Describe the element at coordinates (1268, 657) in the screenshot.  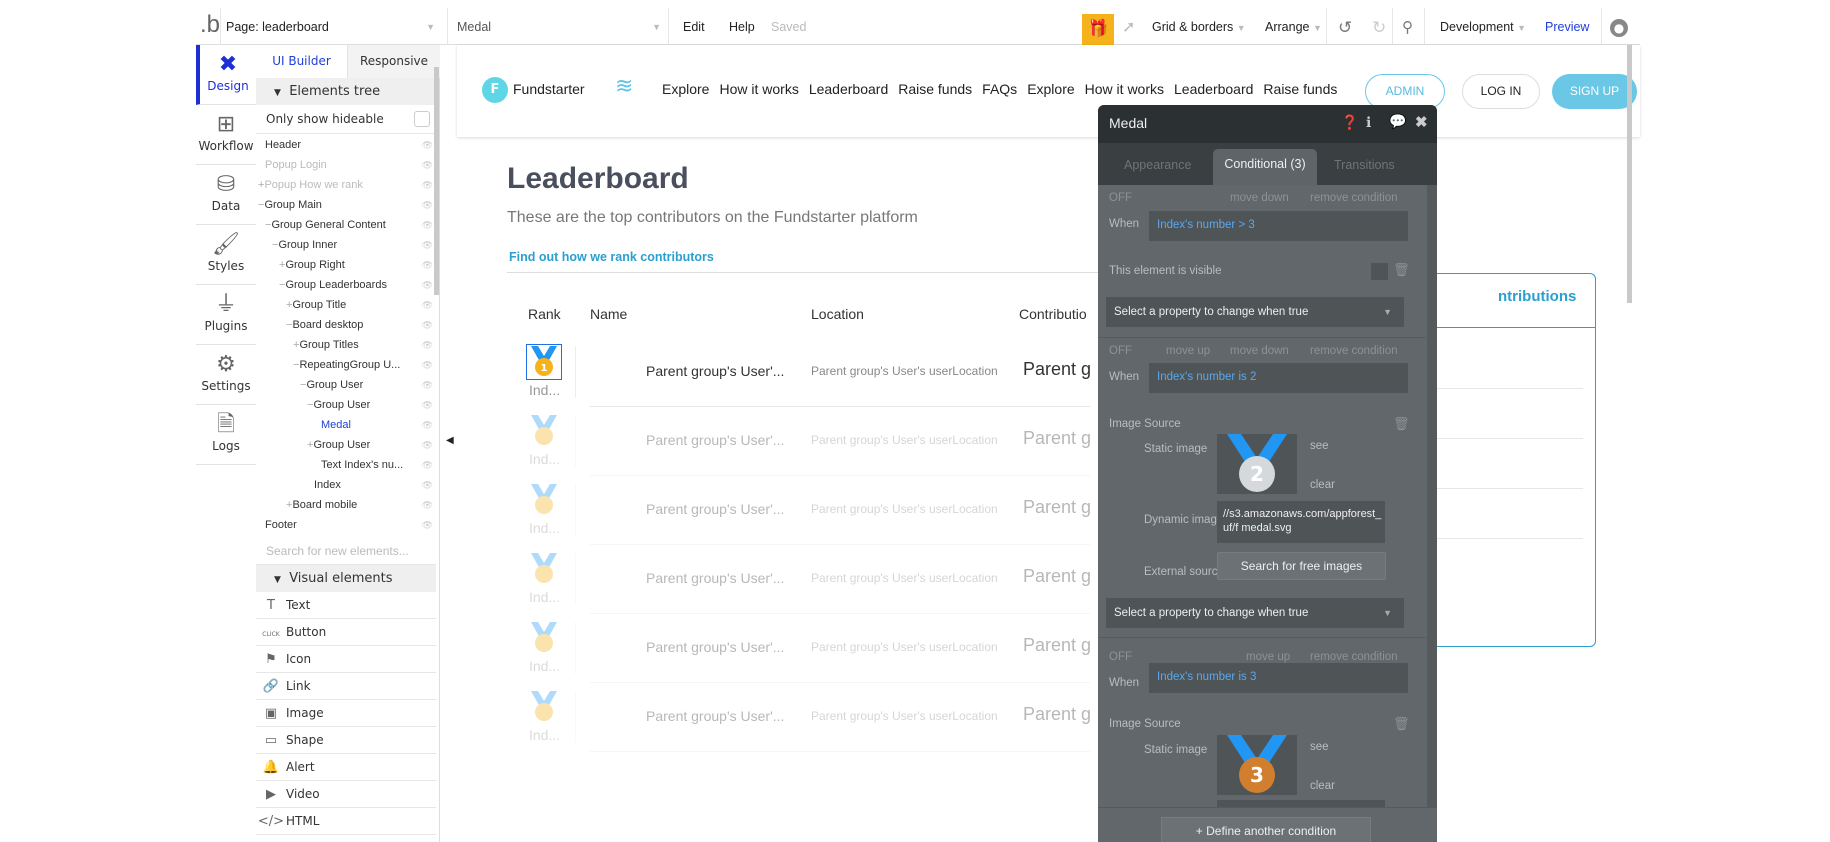
I see `condition-3-move-up: move up` at that location.